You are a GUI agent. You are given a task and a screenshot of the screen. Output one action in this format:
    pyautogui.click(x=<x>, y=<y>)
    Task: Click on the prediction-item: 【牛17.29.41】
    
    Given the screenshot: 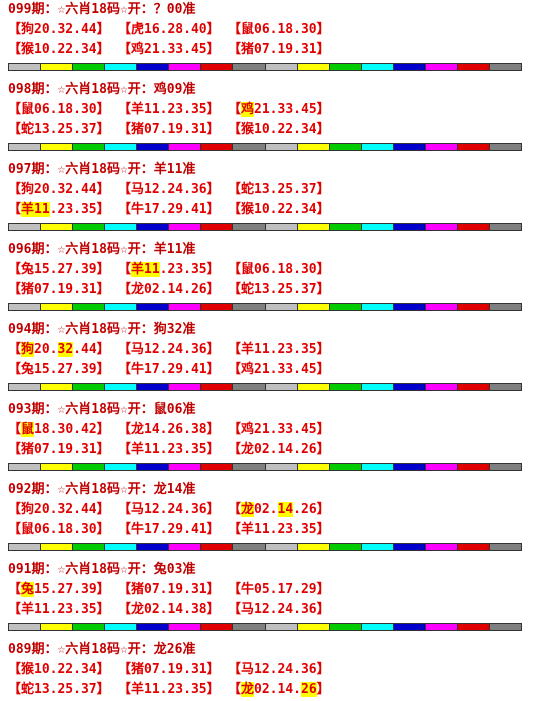 What is the action you would take?
    pyautogui.click(x=173, y=210)
    